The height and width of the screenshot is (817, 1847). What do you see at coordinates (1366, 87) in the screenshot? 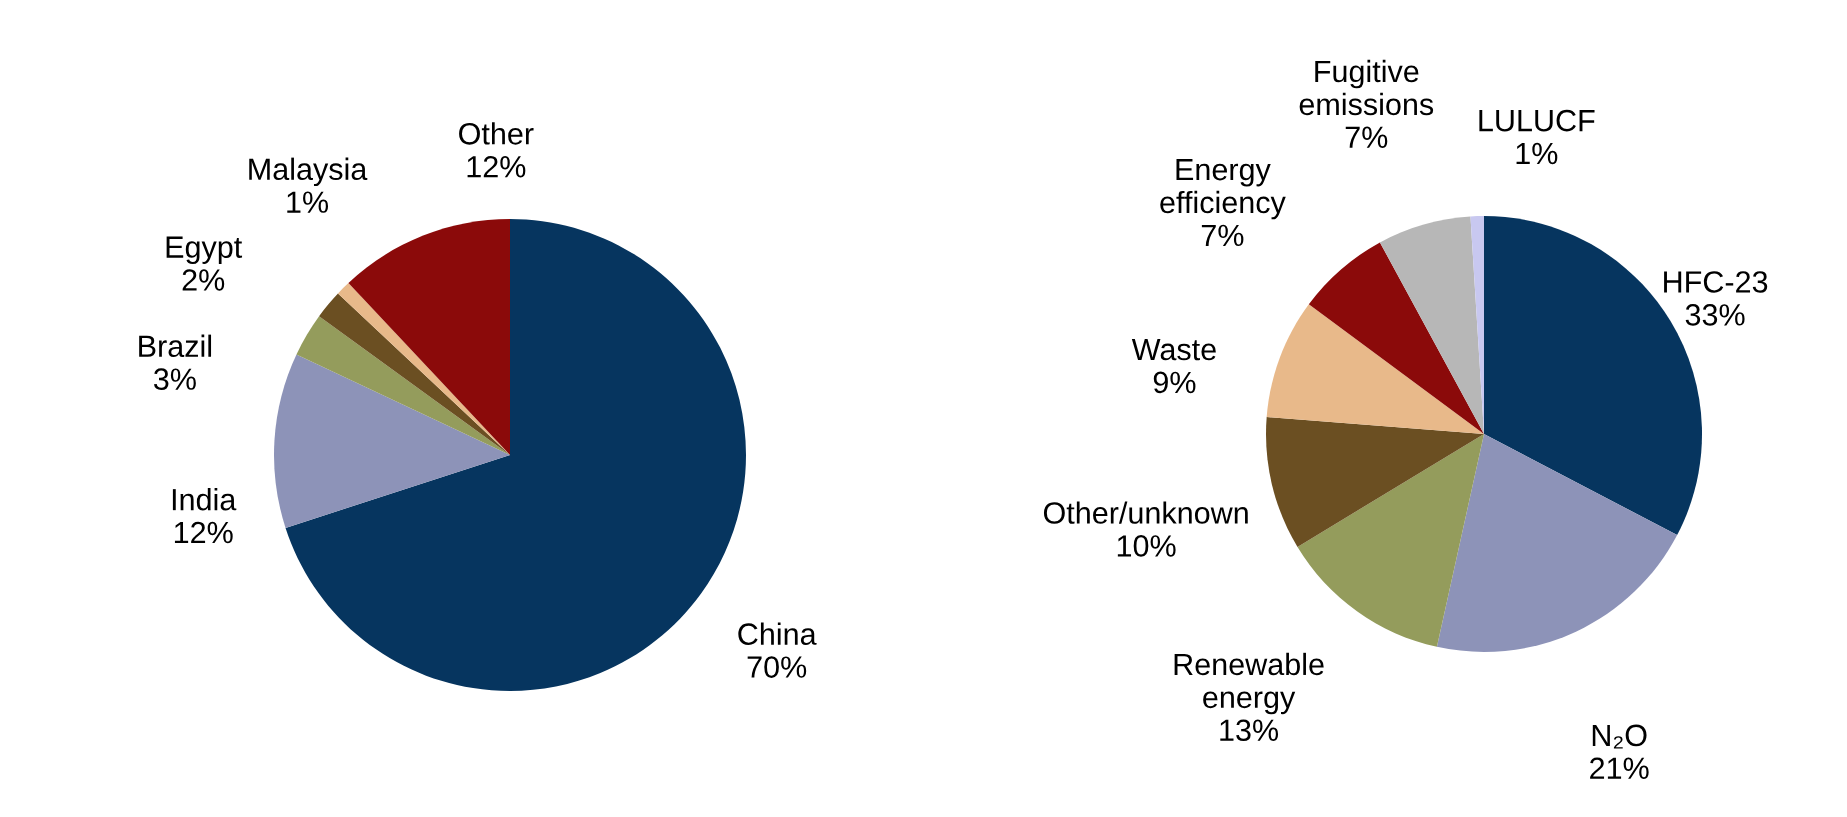
I see `slice-label: Fugitive emissions` at bounding box center [1366, 87].